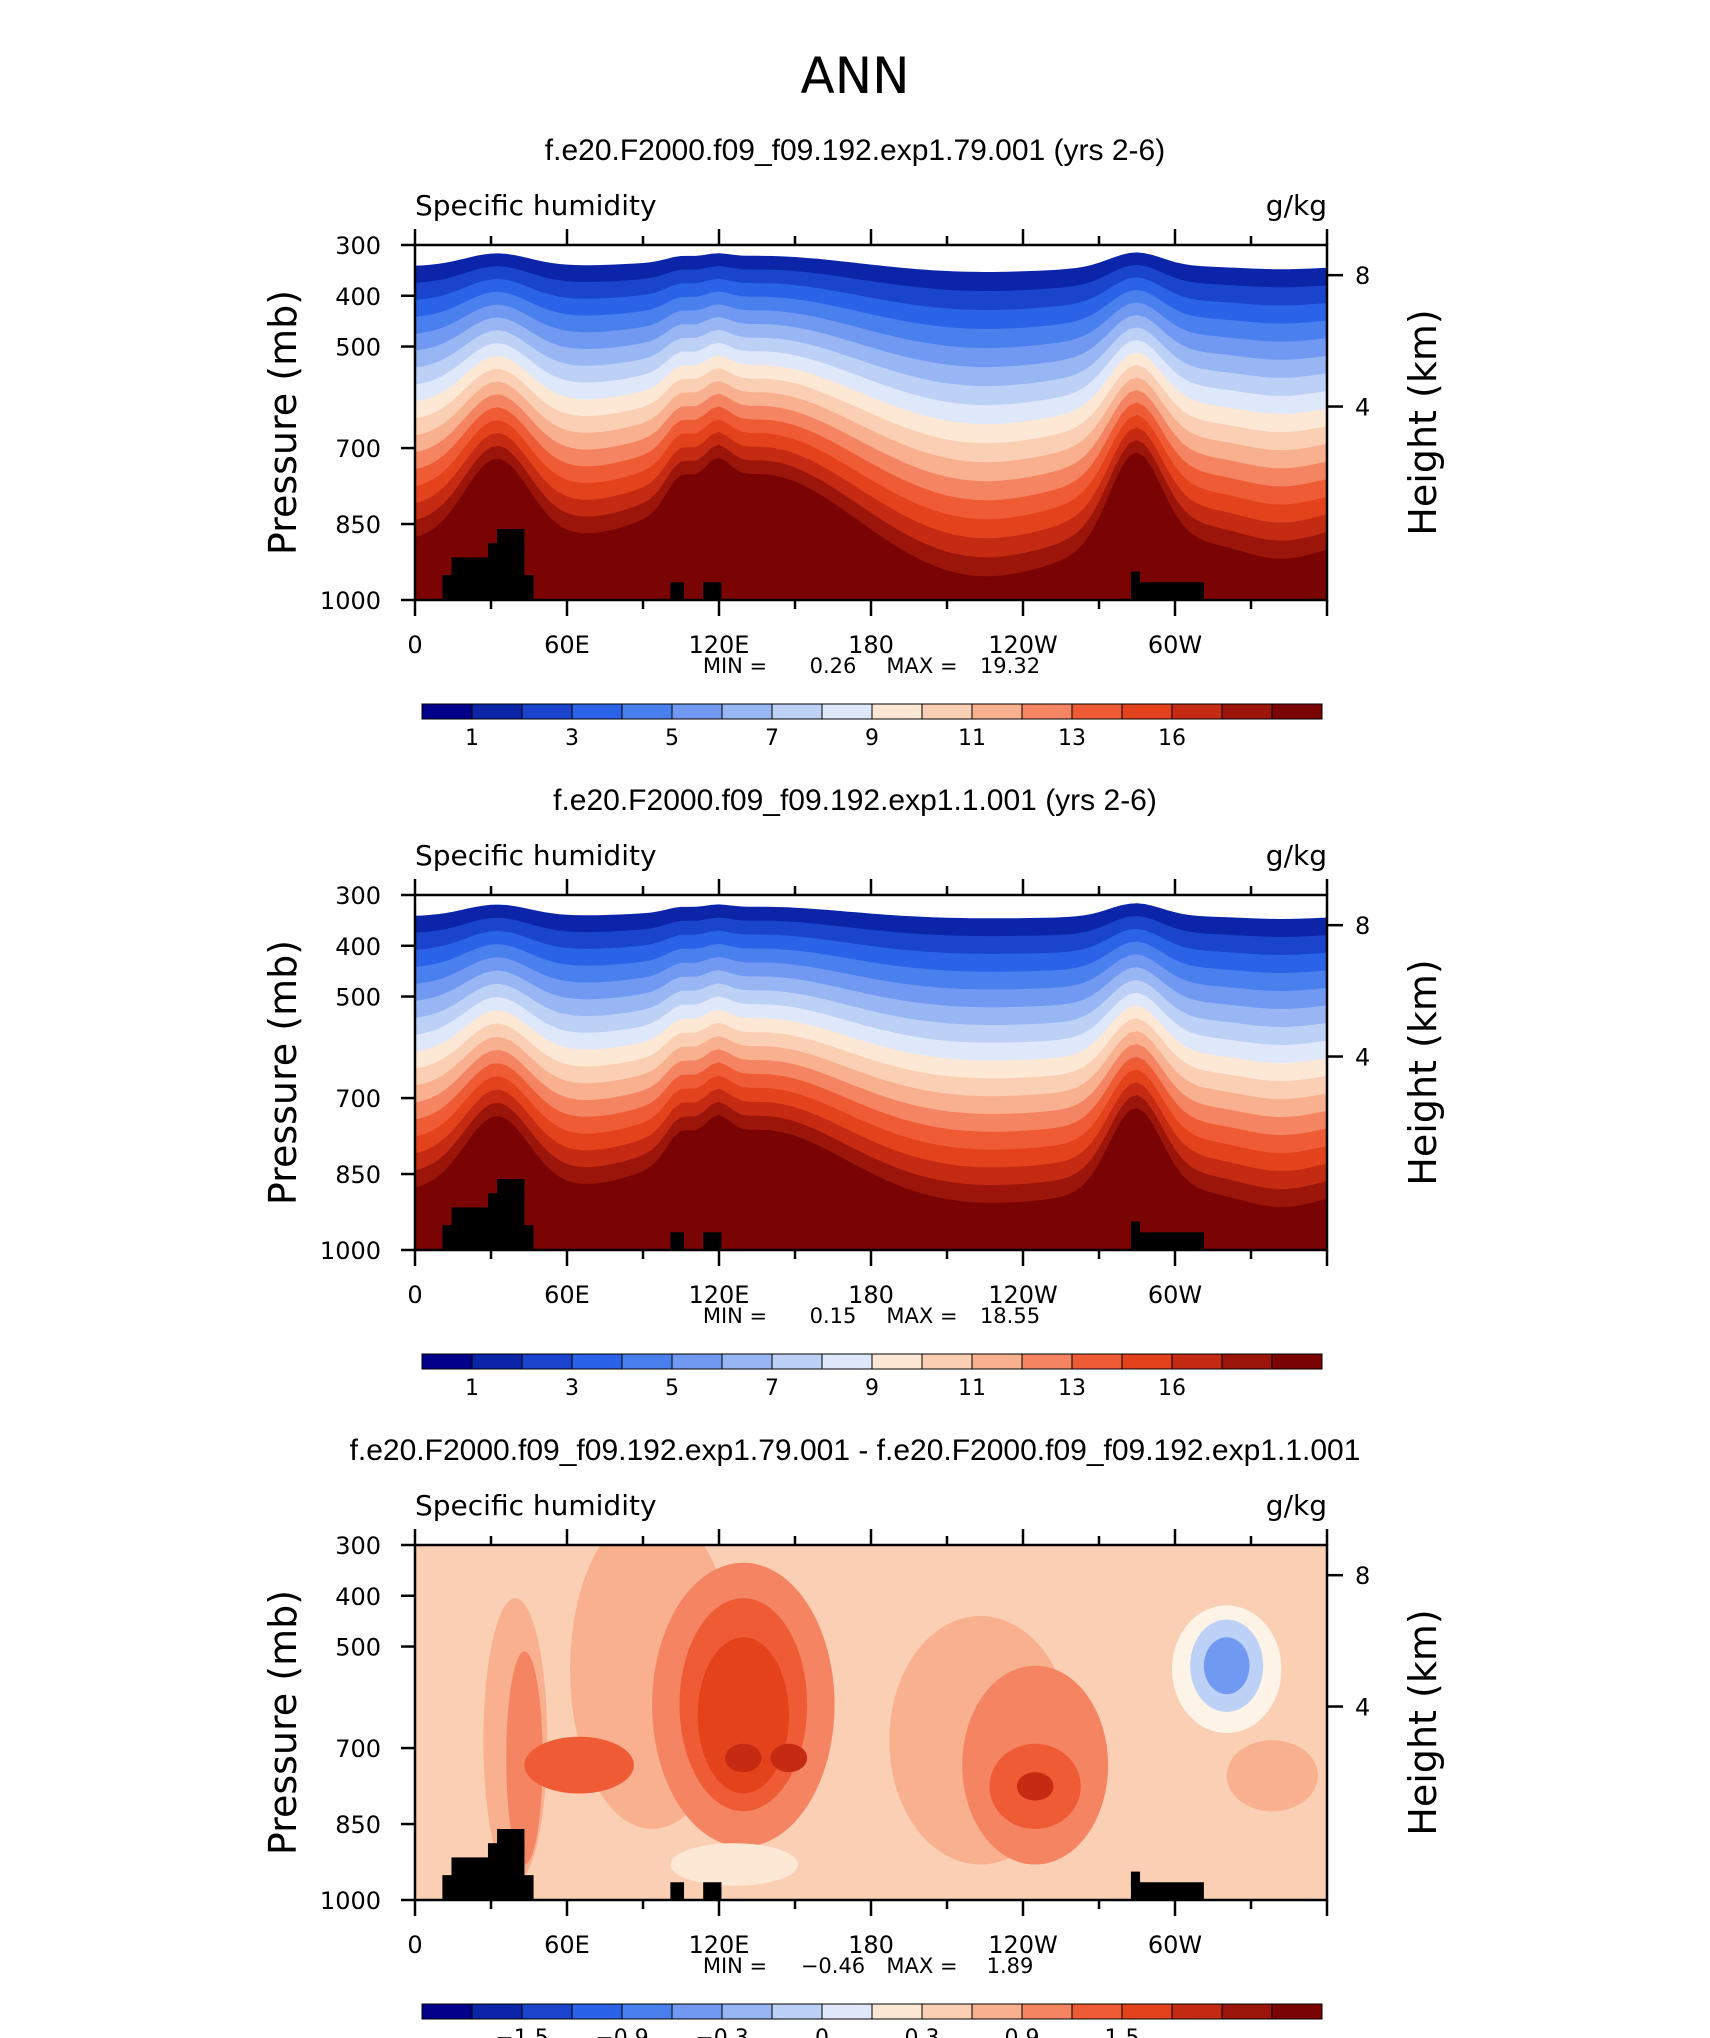 This screenshot has height=2038, width=1710. I want to click on y-tick-label: 850, so click(358, 525).